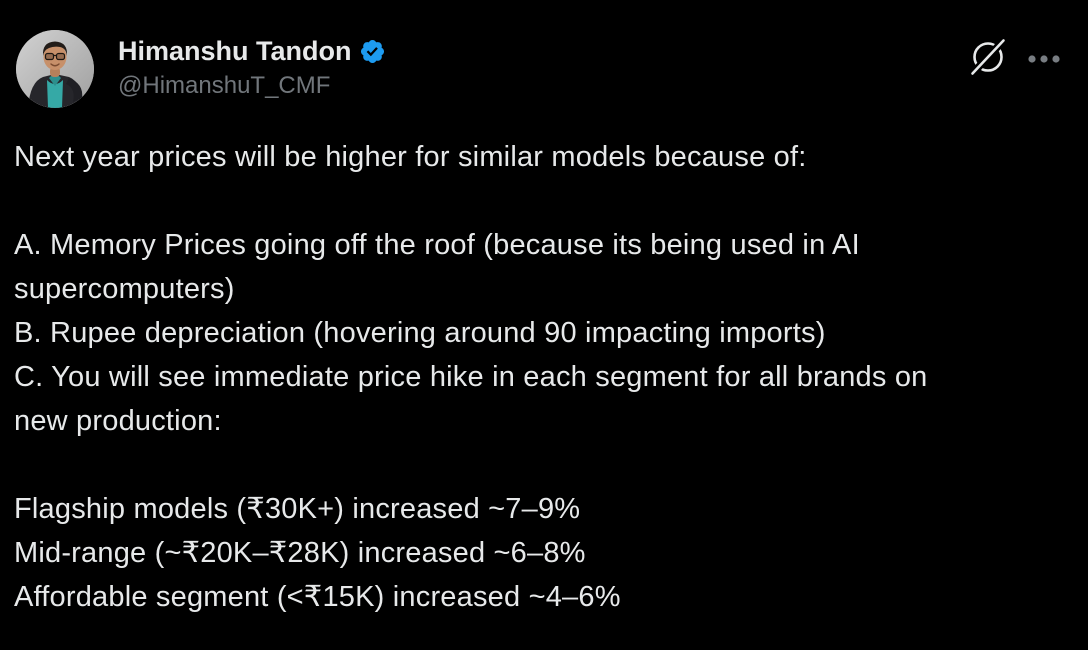  Describe the element at coordinates (1044, 57) in the screenshot. I see `more-icon` at that location.